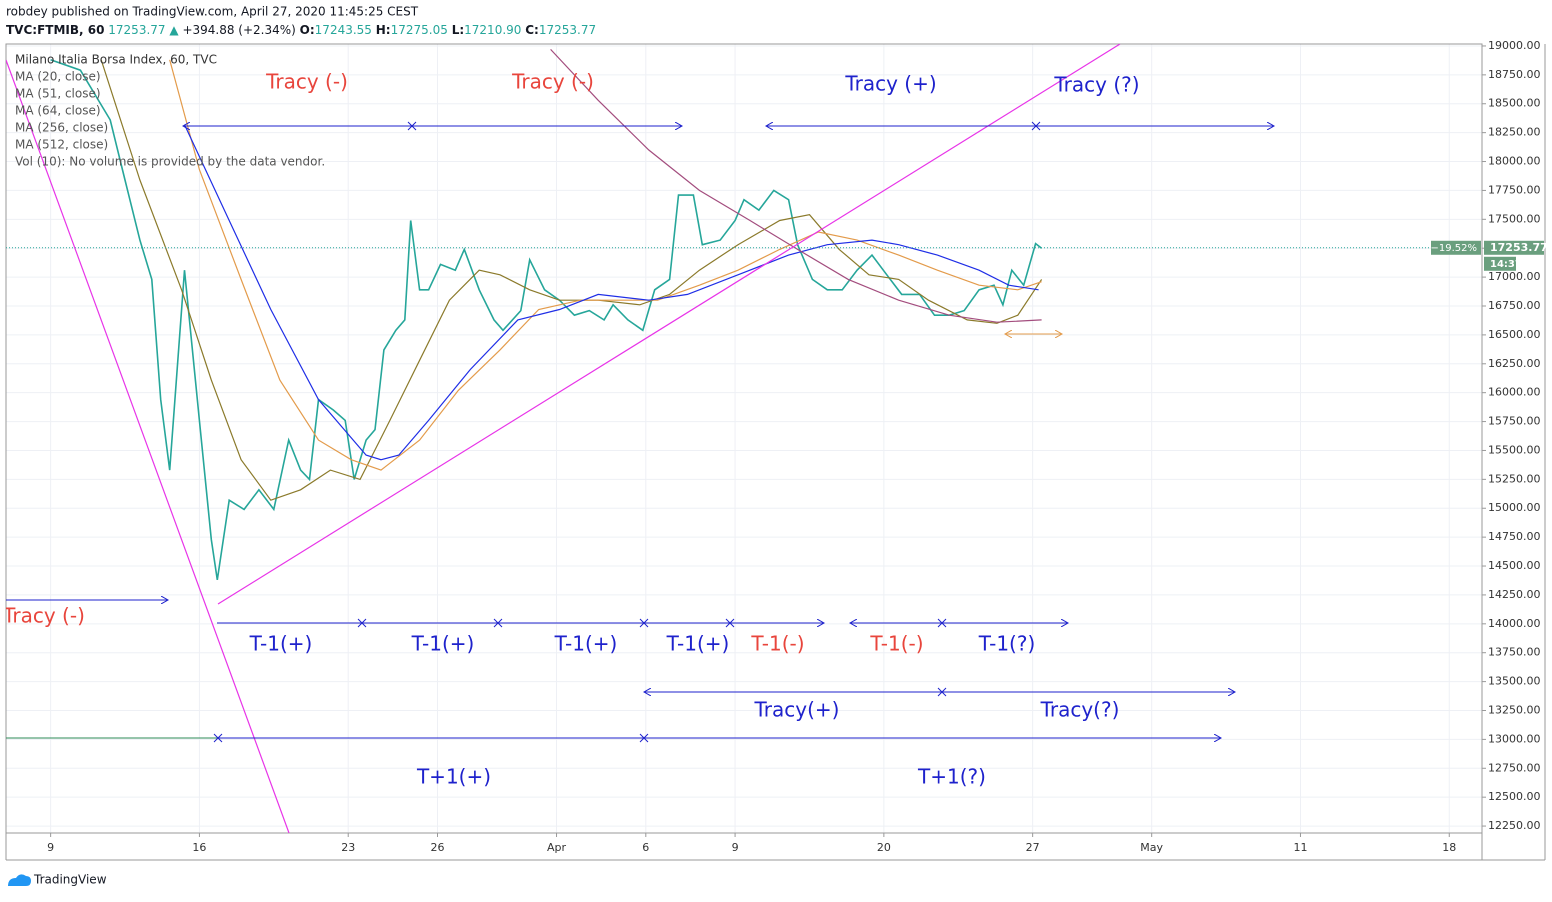  What do you see at coordinates (1514, 218) in the screenshot?
I see `y-tick-label: 17500.00` at bounding box center [1514, 218].